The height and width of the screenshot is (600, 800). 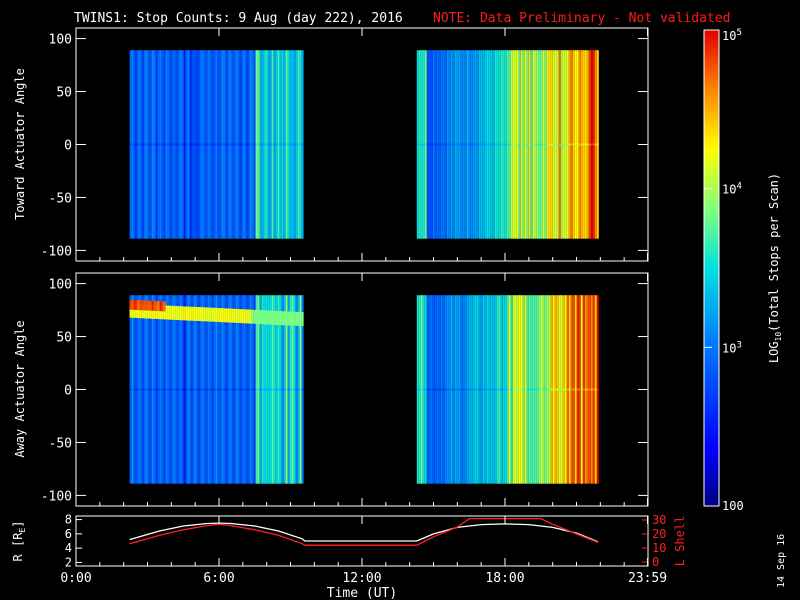 I want to click on radius-label-main: R [R, so click(x=18, y=547).